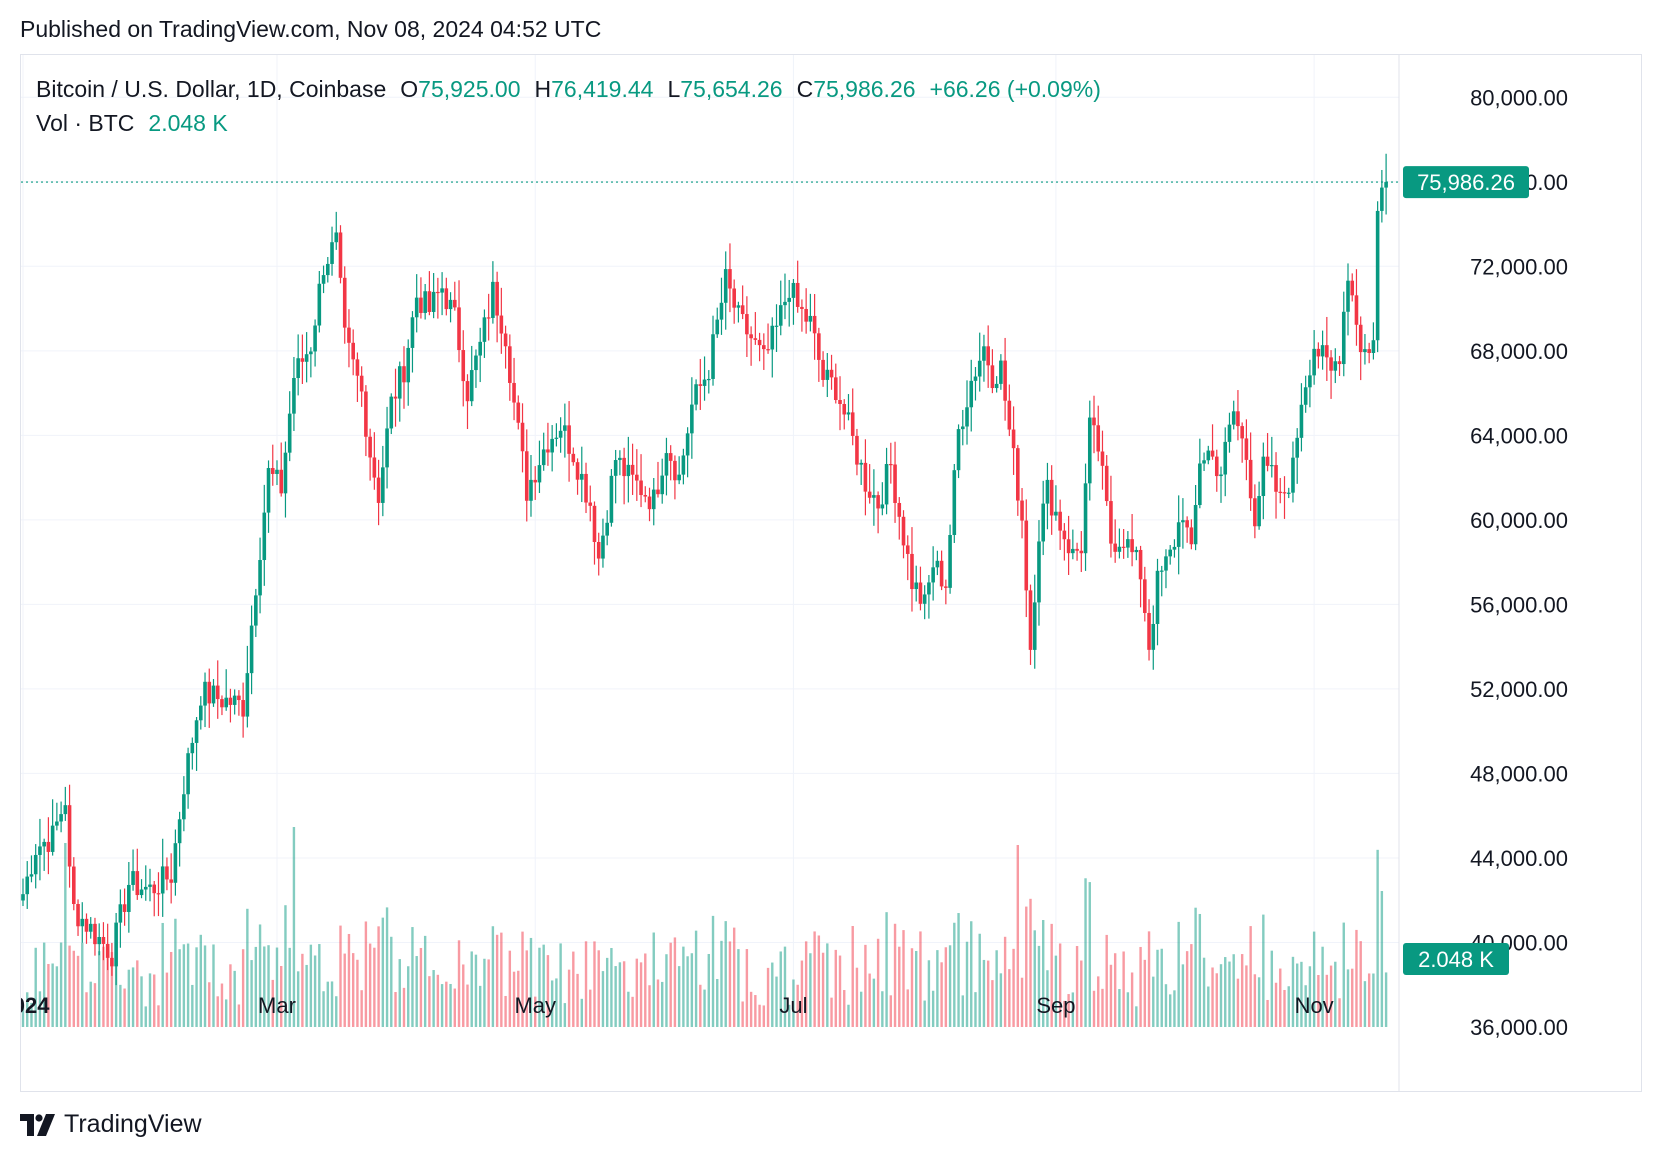 Image resolution: width=1660 pixels, height=1158 pixels. I want to click on last-volume-label: 2.048 K, so click(1456, 959).